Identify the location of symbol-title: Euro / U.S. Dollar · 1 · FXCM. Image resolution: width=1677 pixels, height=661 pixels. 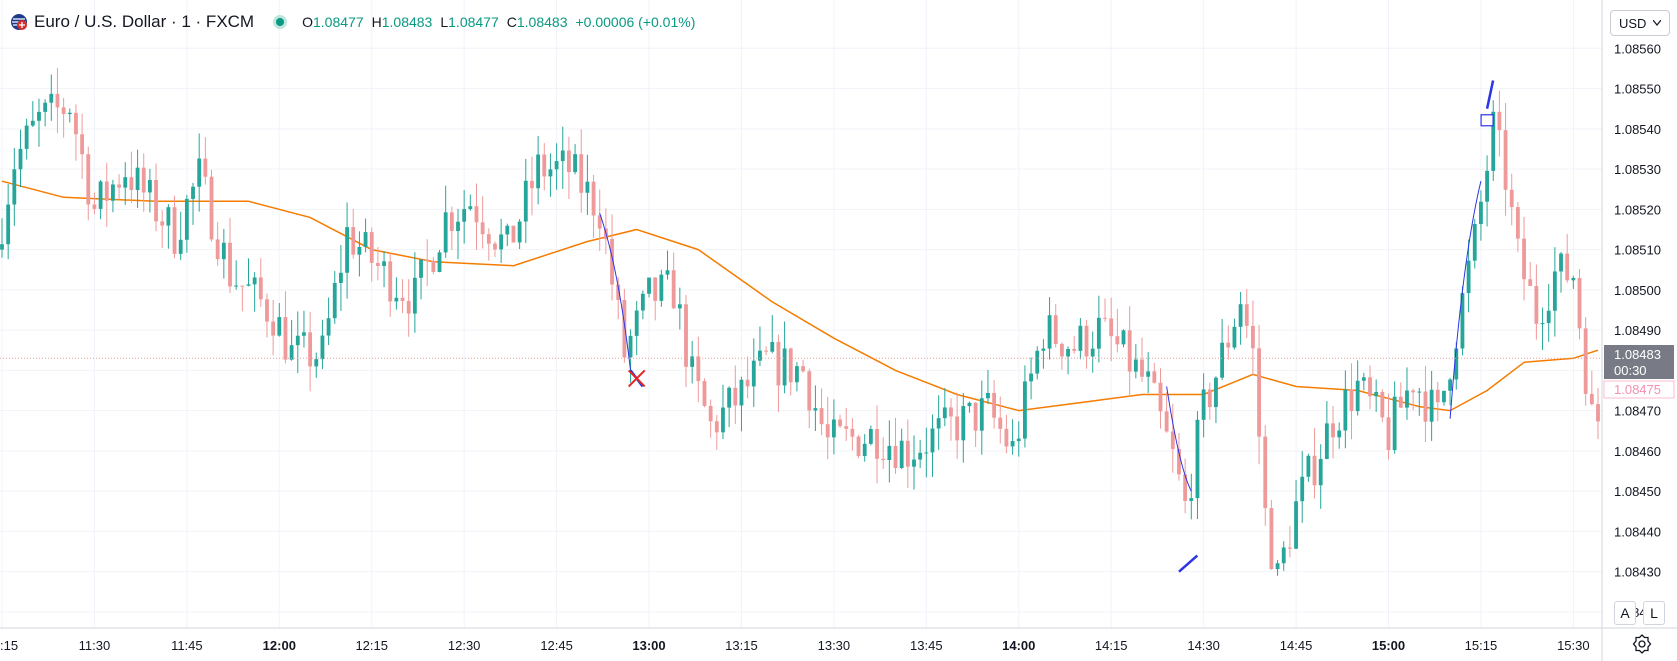
(144, 21).